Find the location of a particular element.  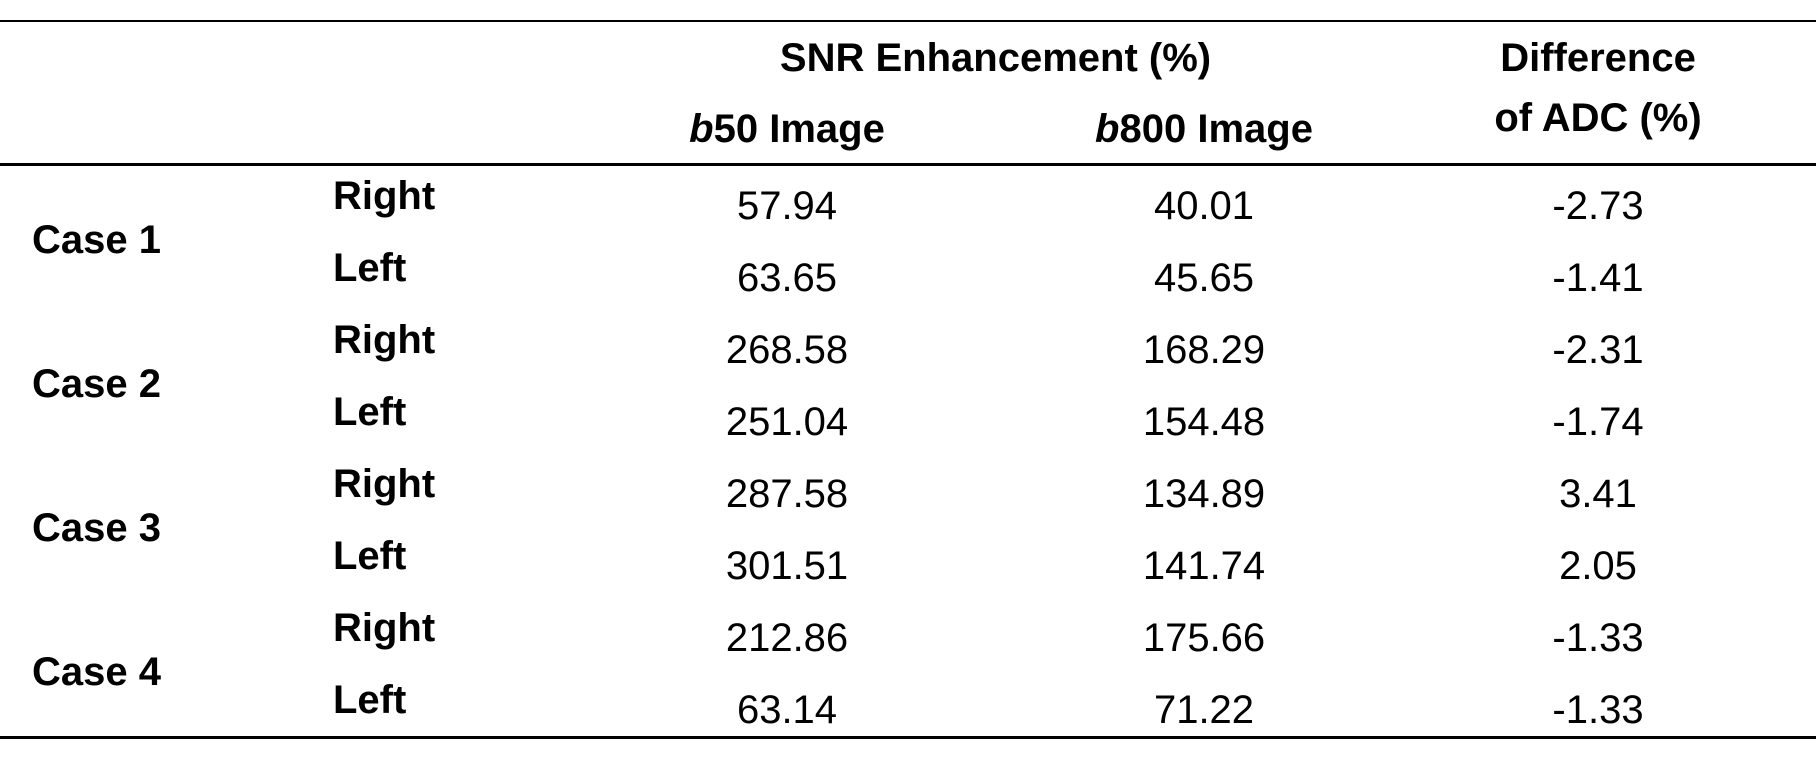

column-header: b800 Image is located at coordinates (1204, 129).